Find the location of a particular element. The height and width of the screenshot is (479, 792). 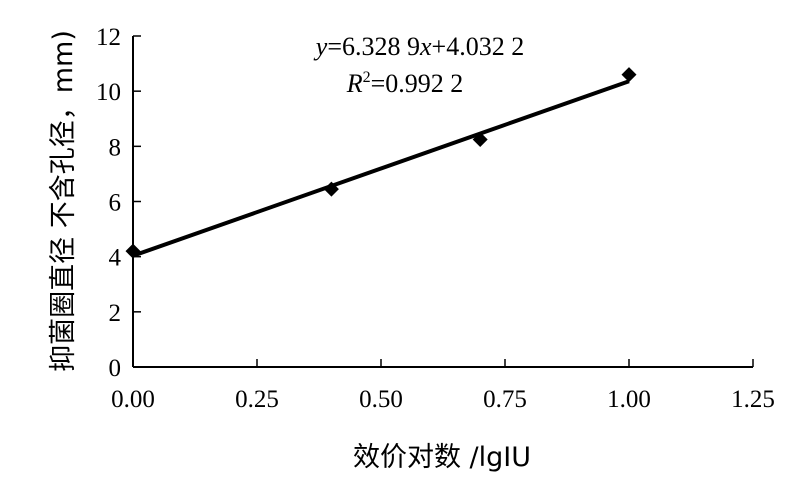

y-tick-label: 10 is located at coordinates (108, 92).